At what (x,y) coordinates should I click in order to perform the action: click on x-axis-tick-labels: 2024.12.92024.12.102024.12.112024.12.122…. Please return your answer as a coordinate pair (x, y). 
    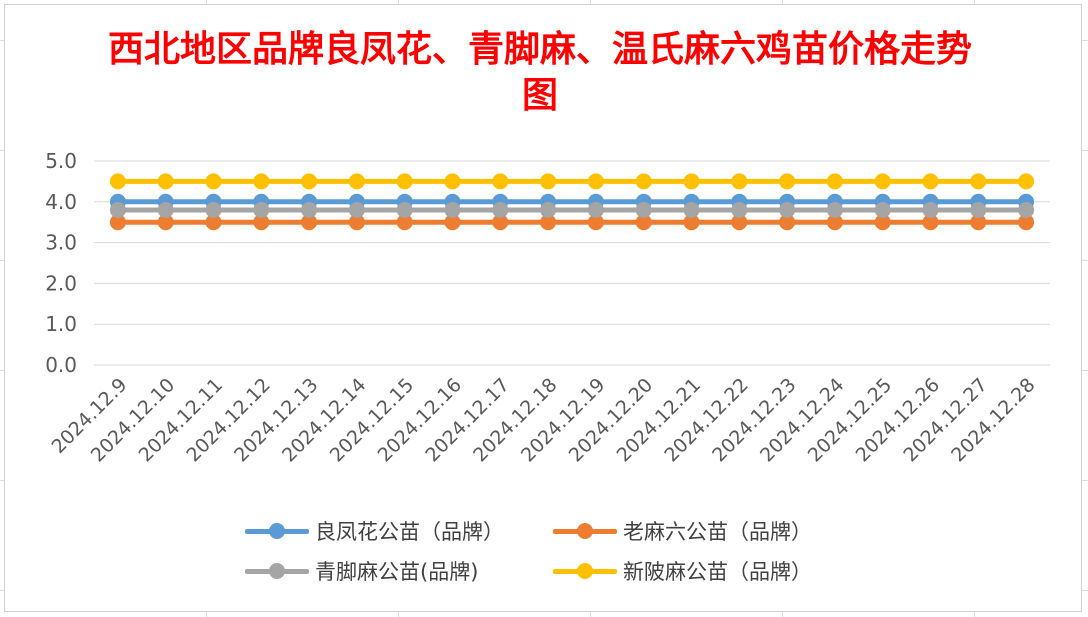
    Looking at the image, I should click on (543, 420).